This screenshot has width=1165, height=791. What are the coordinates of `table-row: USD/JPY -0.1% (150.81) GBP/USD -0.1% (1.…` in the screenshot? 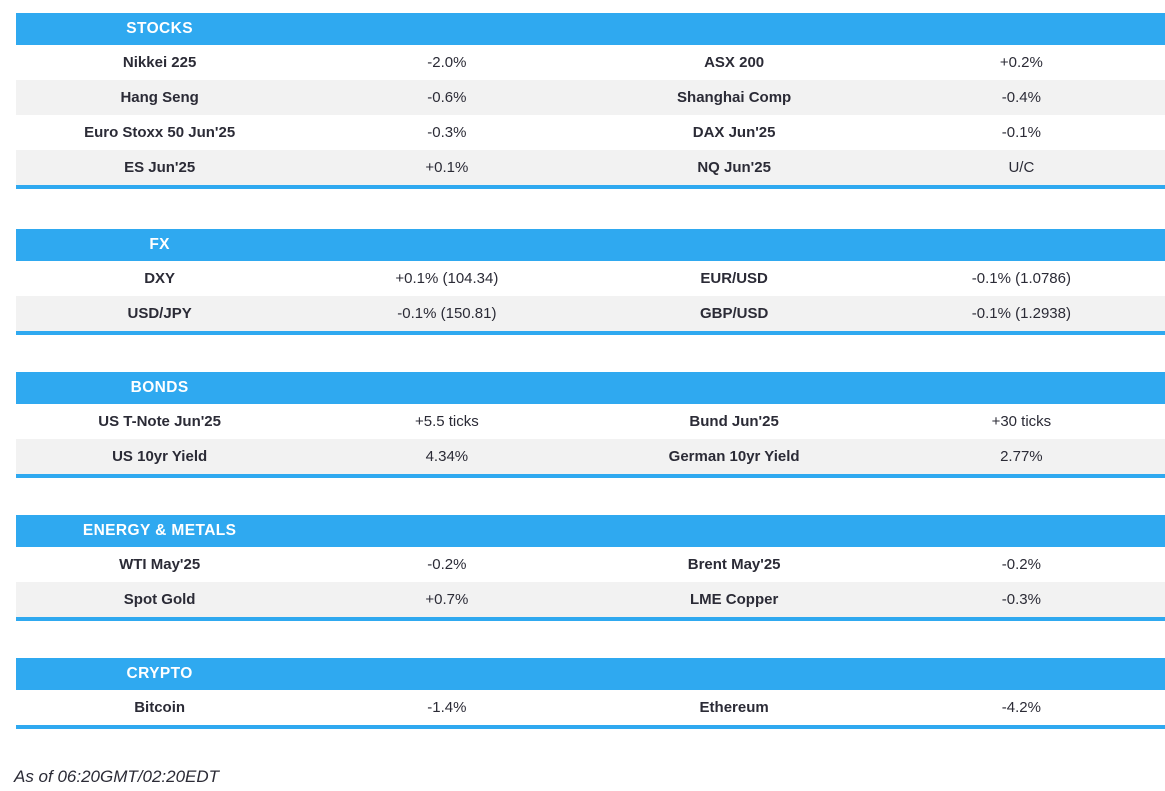 It's located at (590, 313).